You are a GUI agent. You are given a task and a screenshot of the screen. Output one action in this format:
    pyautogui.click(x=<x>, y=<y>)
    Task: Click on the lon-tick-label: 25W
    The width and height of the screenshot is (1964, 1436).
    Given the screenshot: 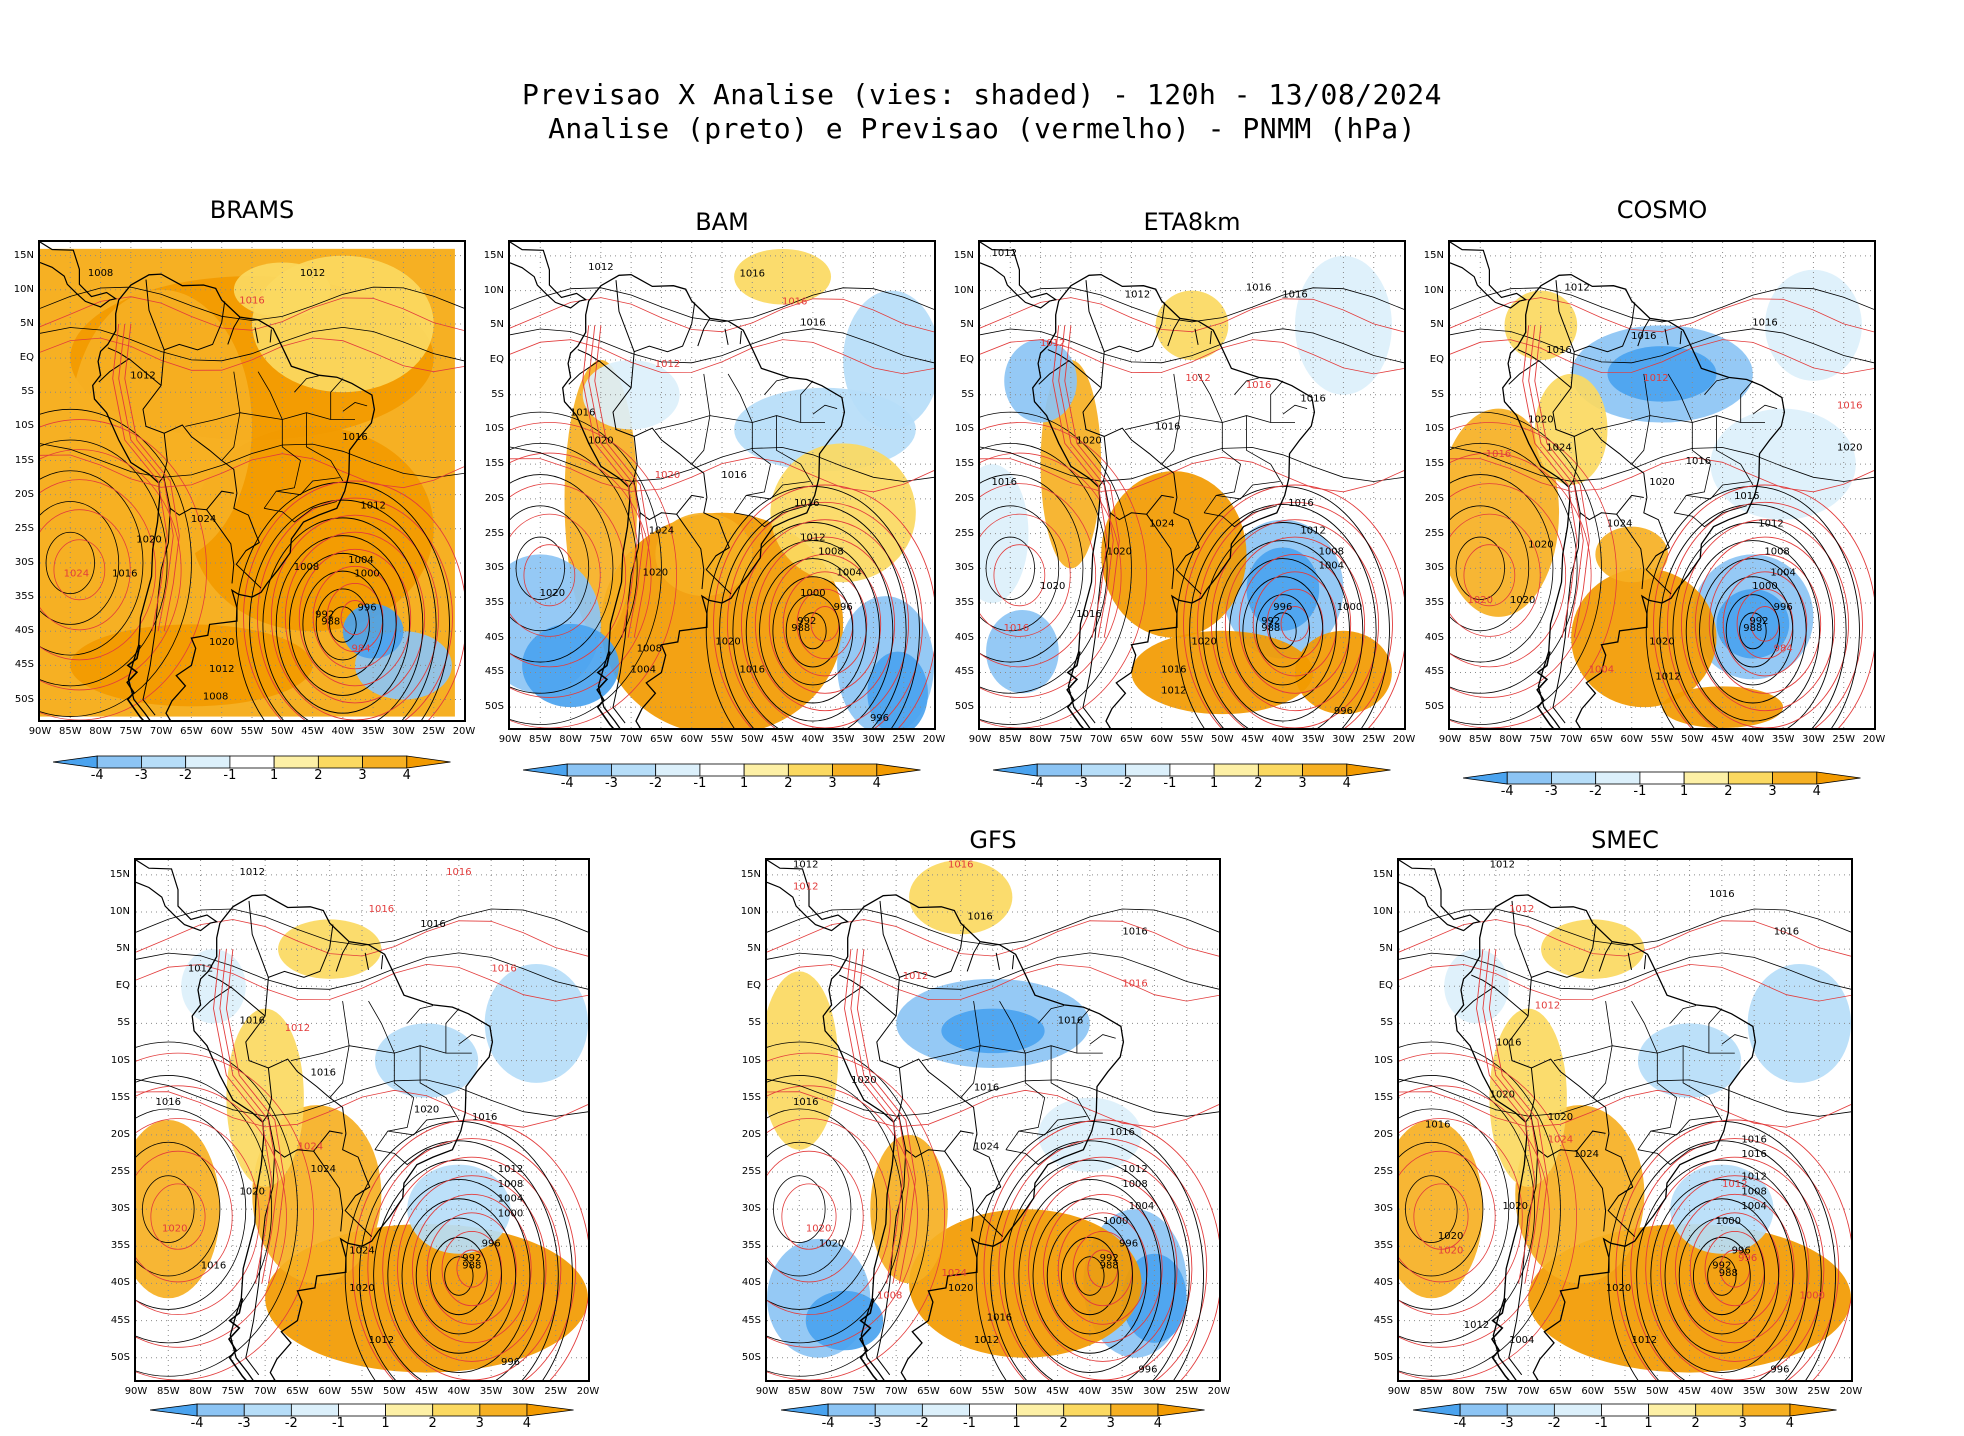 What is the action you would take?
    pyautogui.click(x=904, y=739)
    